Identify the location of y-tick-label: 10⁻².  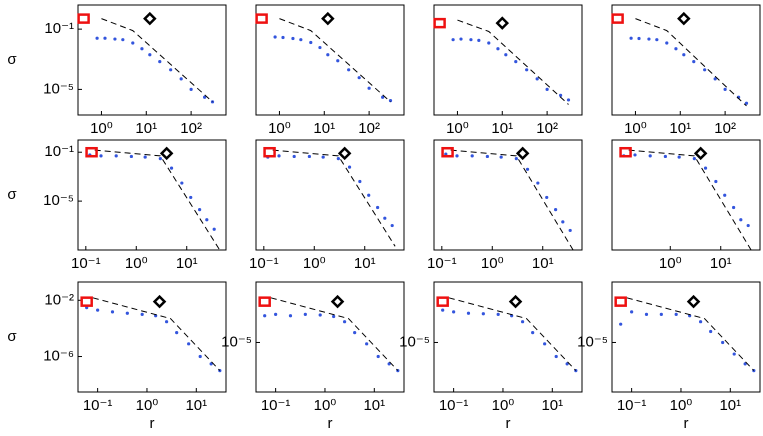
(59, 299).